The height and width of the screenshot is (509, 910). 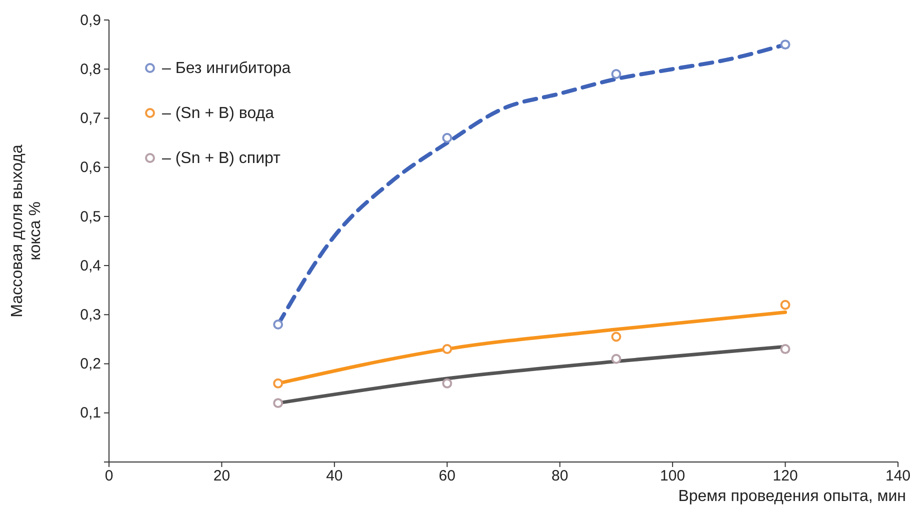 What do you see at coordinates (90, 167) in the screenshot?
I see `y-tick-label: 0,6` at bounding box center [90, 167].